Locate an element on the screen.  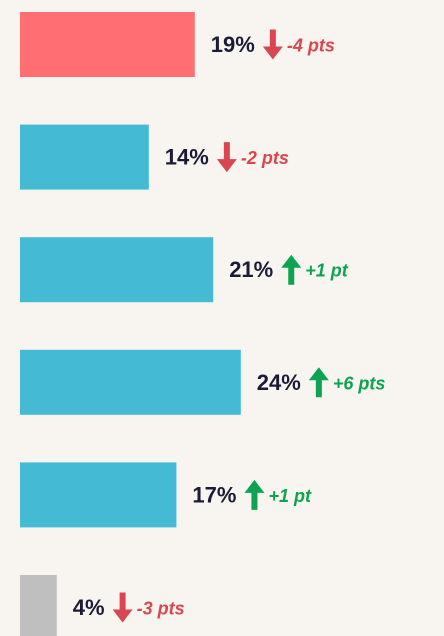
change-label: +6 pts is located at coordinates (359, 383).